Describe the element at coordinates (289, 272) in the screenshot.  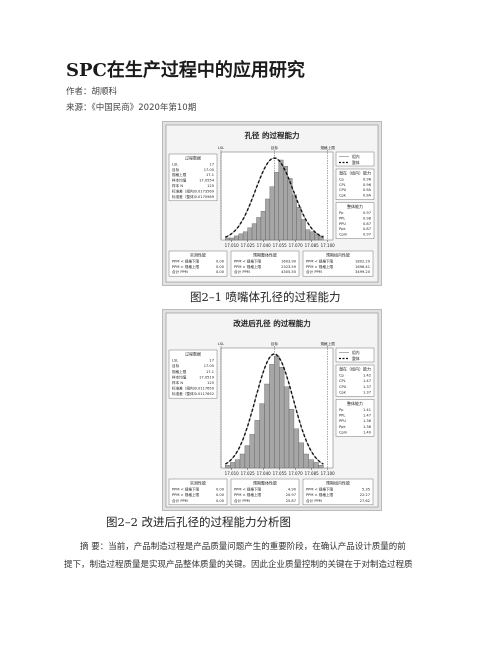
I see `expected-overall-performance-value: 4305.50` at that location.